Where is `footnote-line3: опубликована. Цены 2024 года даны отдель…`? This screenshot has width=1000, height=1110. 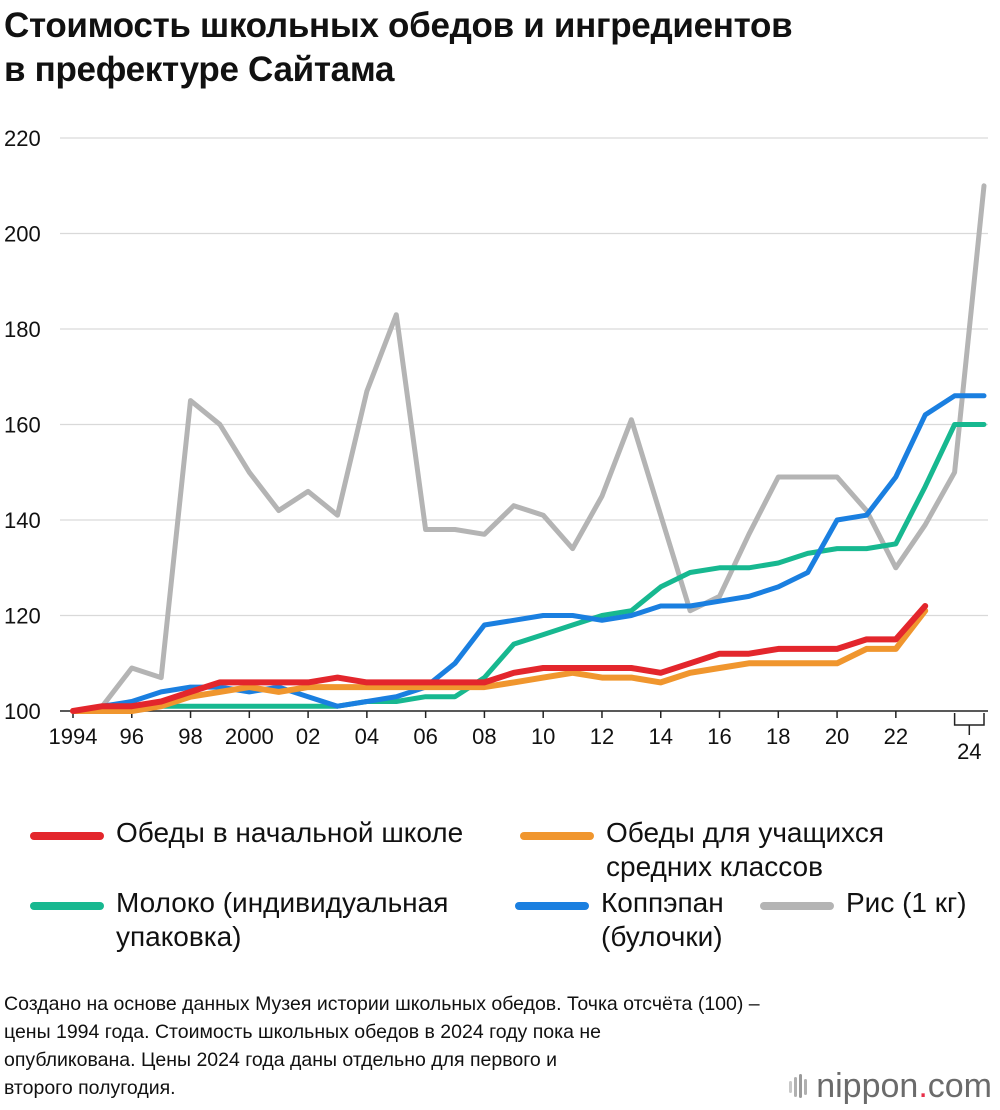
footnote-line3: опубликована. Цены 2024 года даны отдель… is located at coordinates (281, 1060).